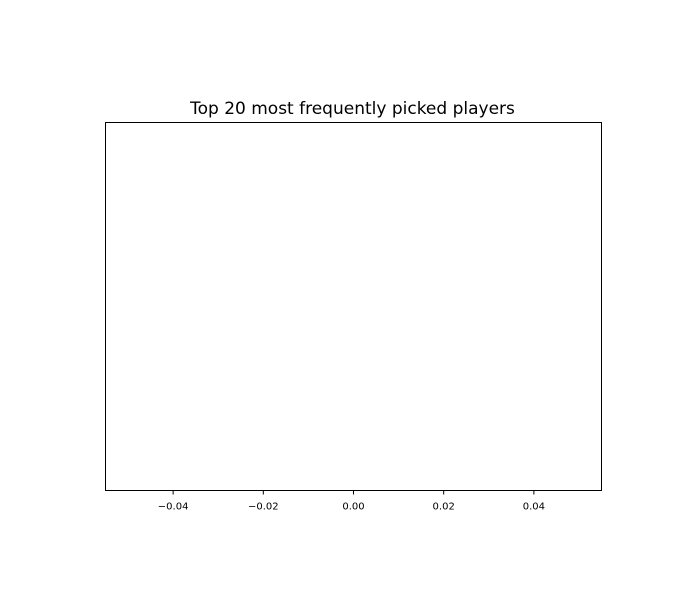 Image resolution: width=700 pixels, height=611 pixels. I want to click on x-axis-ticks: −0.04 −0.02 0.00 0.02 0.04, so click(351, 501).